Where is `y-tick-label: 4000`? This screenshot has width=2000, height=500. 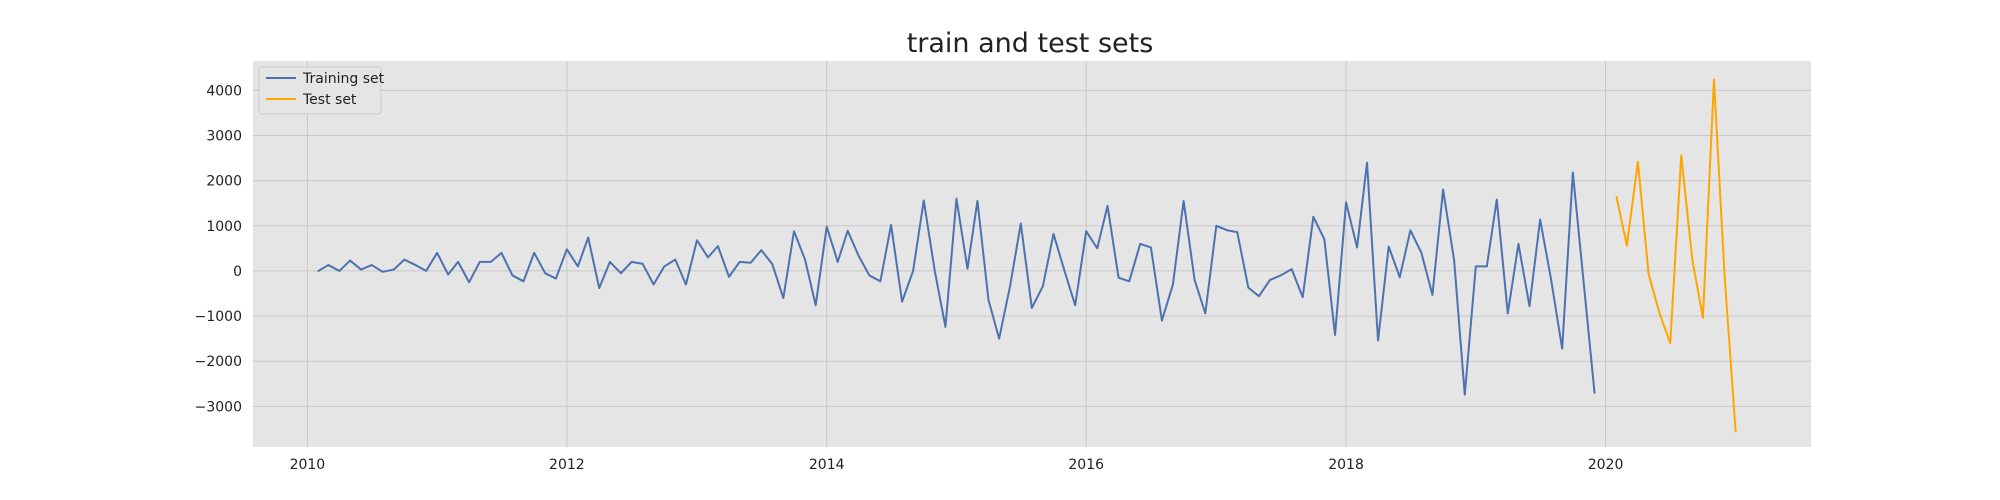 y-tick-label: 4000 is located at coordinates (224, 91).